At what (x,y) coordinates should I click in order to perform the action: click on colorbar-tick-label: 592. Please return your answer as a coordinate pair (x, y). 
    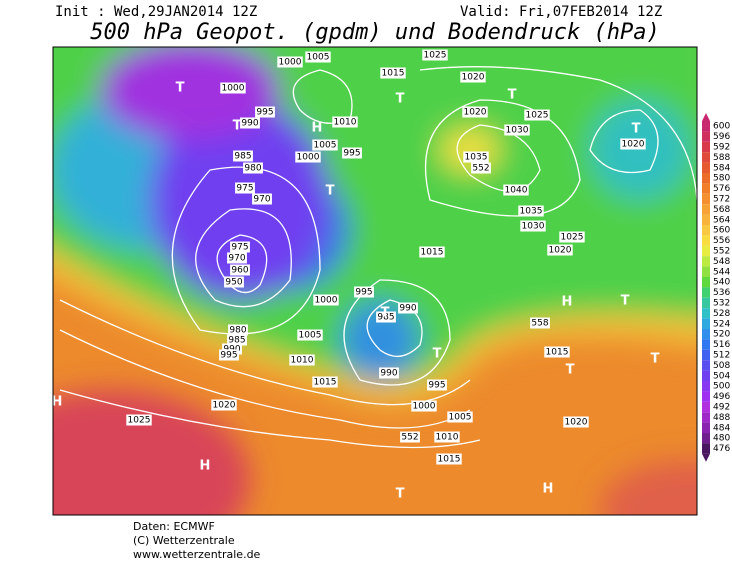
    Looking at the image, I should click on (721, 148).